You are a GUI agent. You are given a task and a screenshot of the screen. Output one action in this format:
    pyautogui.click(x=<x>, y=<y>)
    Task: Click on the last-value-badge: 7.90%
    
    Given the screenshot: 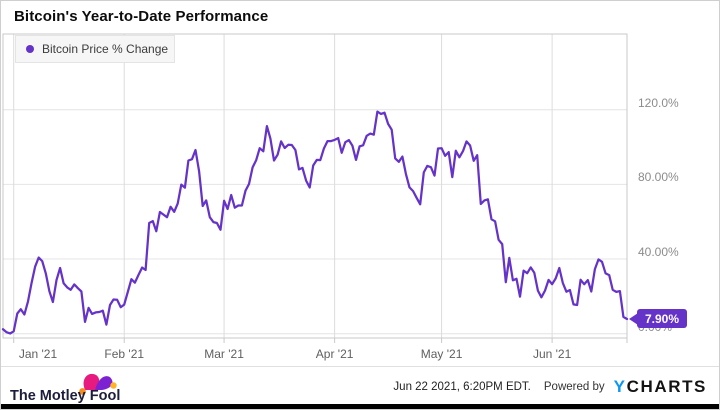 What is the action you would take?
    pyautogui.click(x=662, y=319)
    